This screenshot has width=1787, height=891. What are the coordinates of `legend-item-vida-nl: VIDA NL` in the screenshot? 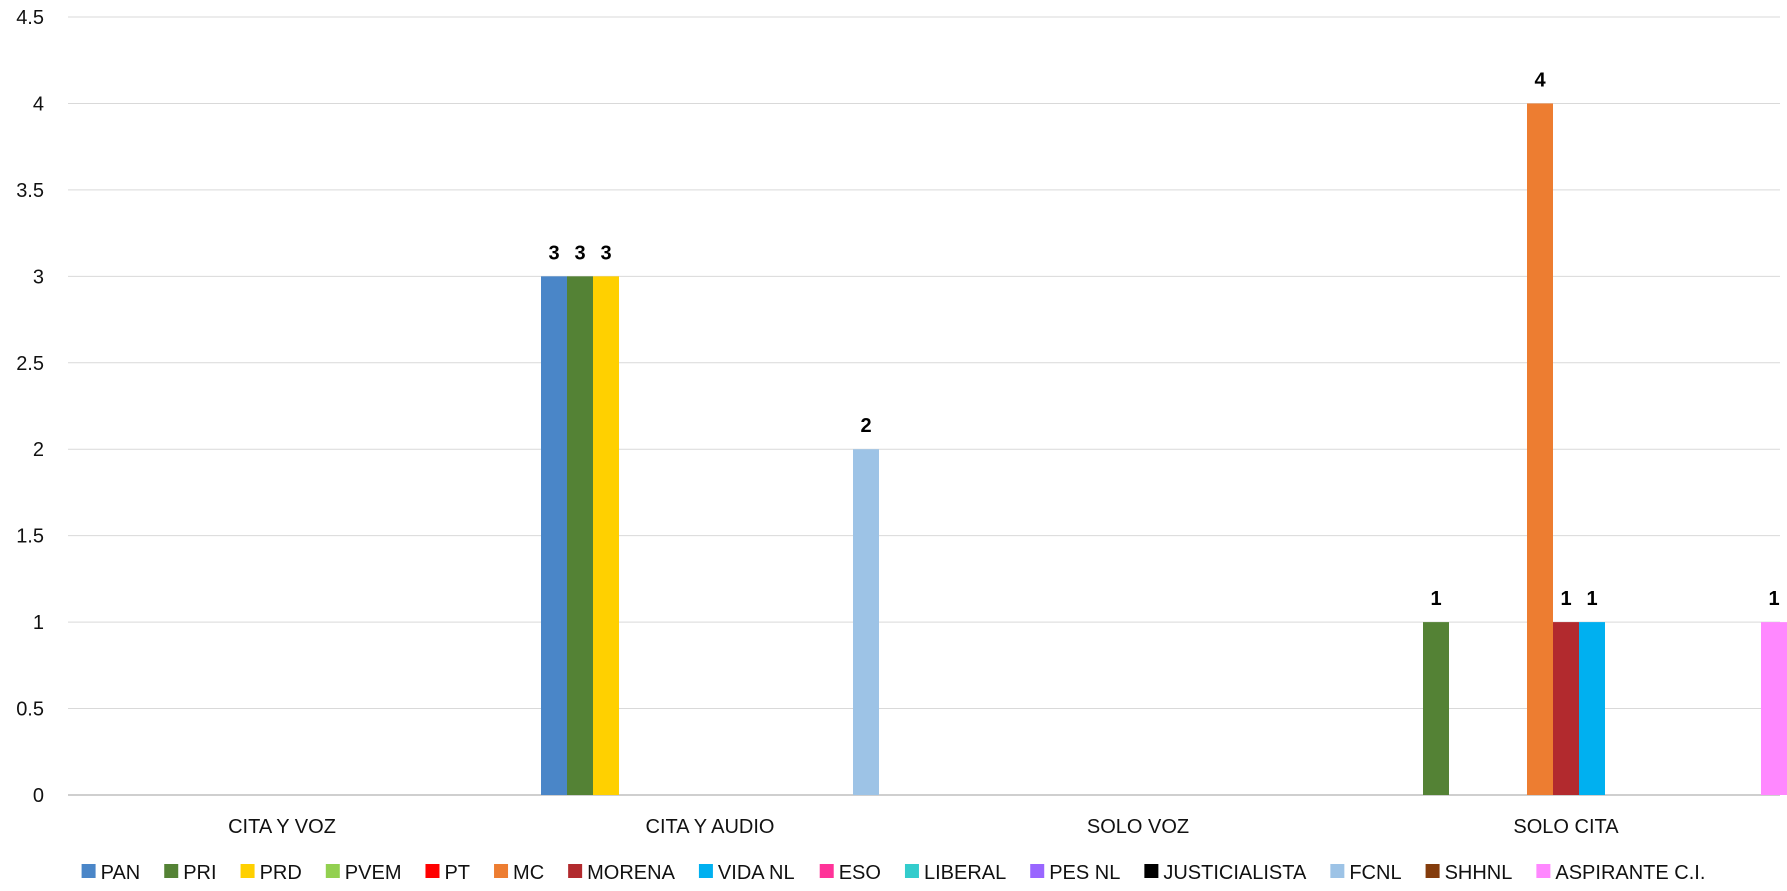 It's located at (746, 873).